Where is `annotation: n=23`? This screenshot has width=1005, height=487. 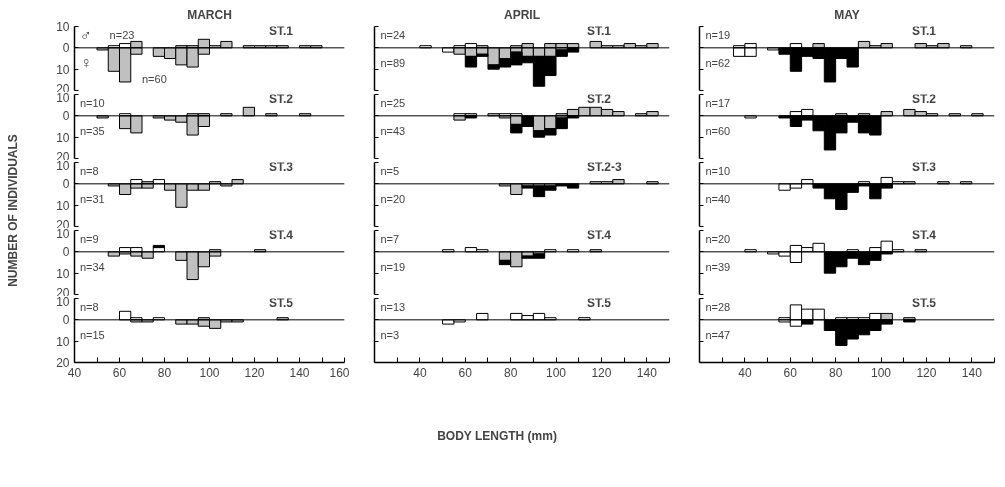
annotation: n=23 is located at coordinates (122, 35).